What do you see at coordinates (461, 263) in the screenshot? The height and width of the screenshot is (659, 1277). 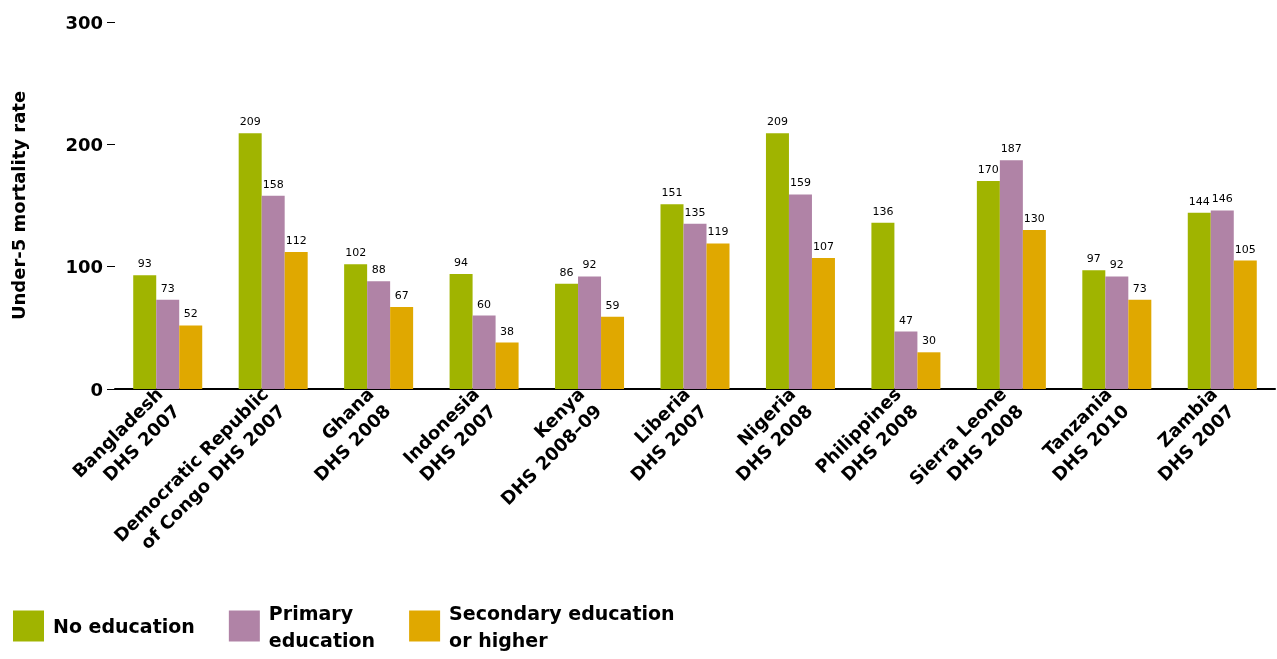 I see `data-label: 94` at bounding box center [461, 263].